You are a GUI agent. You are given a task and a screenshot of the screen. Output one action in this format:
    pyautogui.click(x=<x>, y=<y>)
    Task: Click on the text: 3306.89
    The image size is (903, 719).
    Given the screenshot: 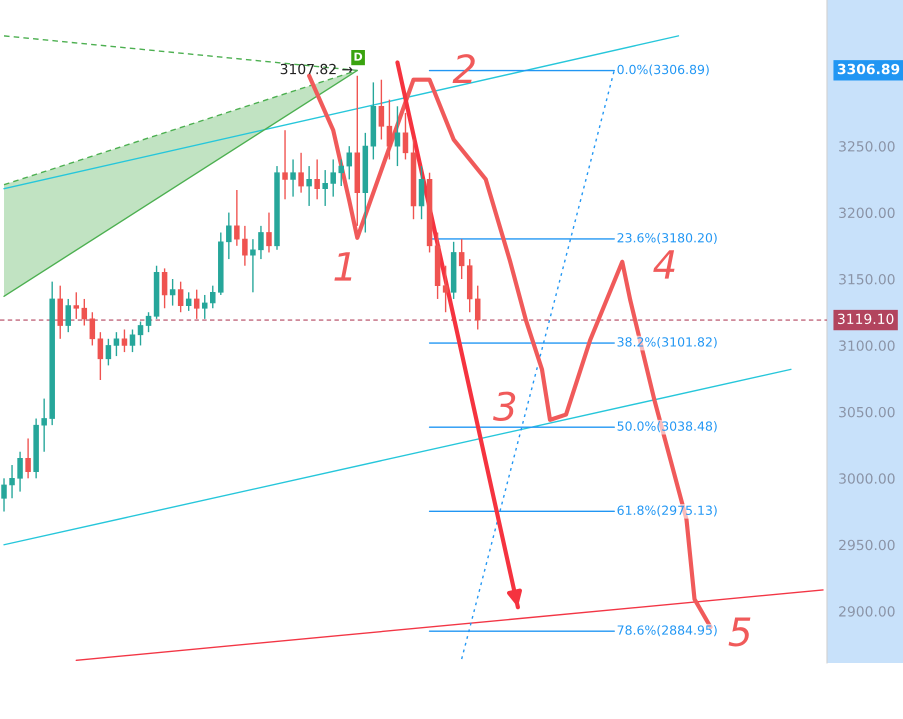 What is the action you would take?
    pyautogui.click(x=869, y=69)
    